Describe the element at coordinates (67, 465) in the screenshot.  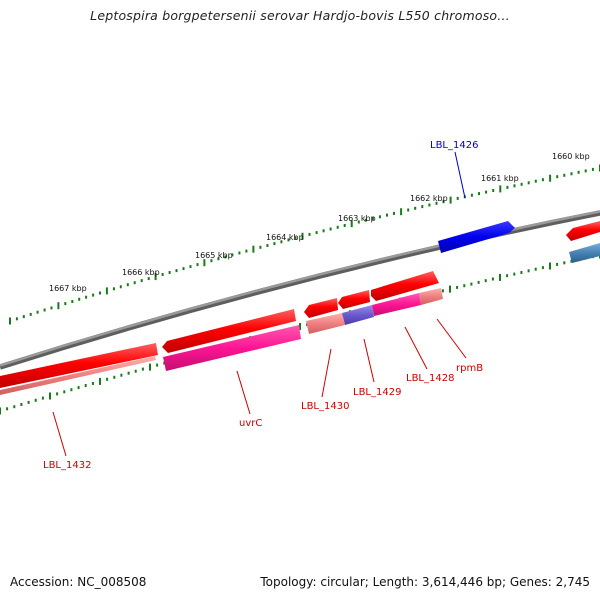
I see `label-lbl-1432: LBL_1432` at that location.